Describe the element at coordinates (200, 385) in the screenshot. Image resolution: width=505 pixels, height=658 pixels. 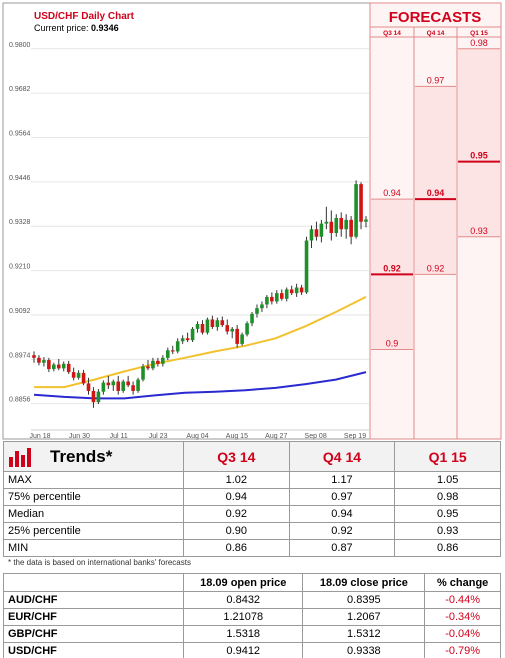
I see `ma-slow-line` at that location.